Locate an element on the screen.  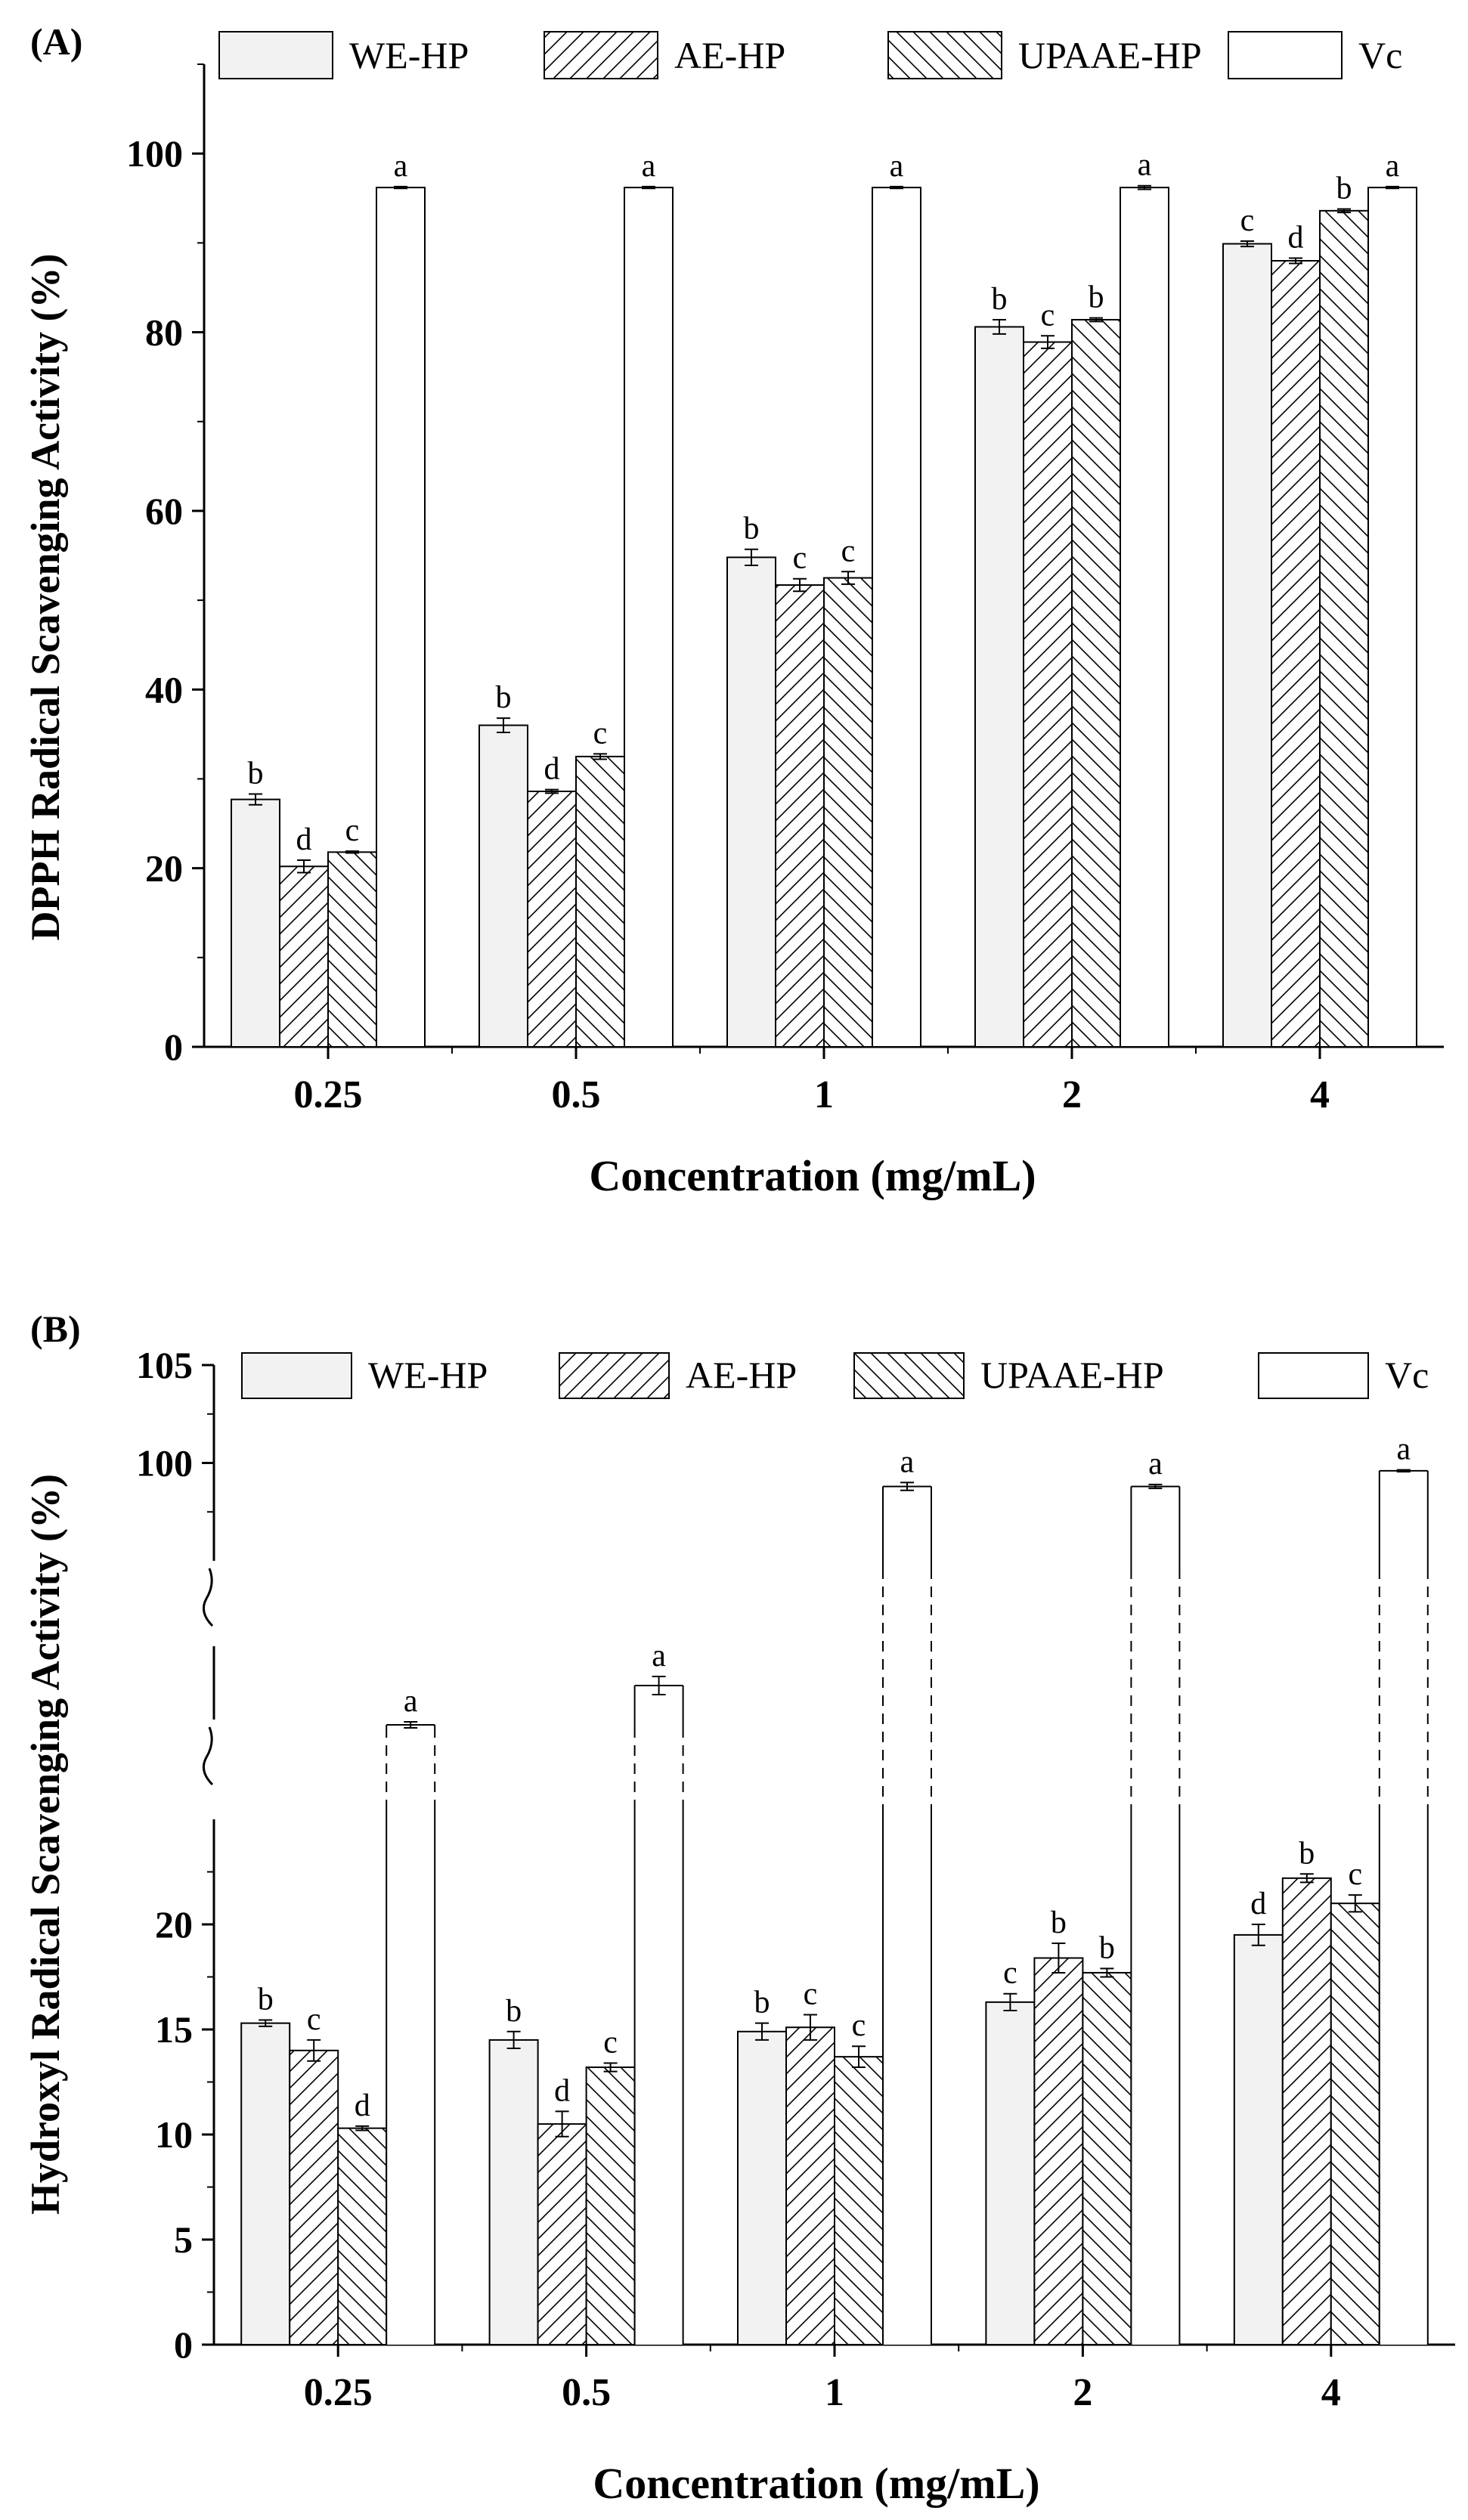
panel-b-legend-label-upaae-hp: UPAAE-HP is located at coordinates (1072, 1375).